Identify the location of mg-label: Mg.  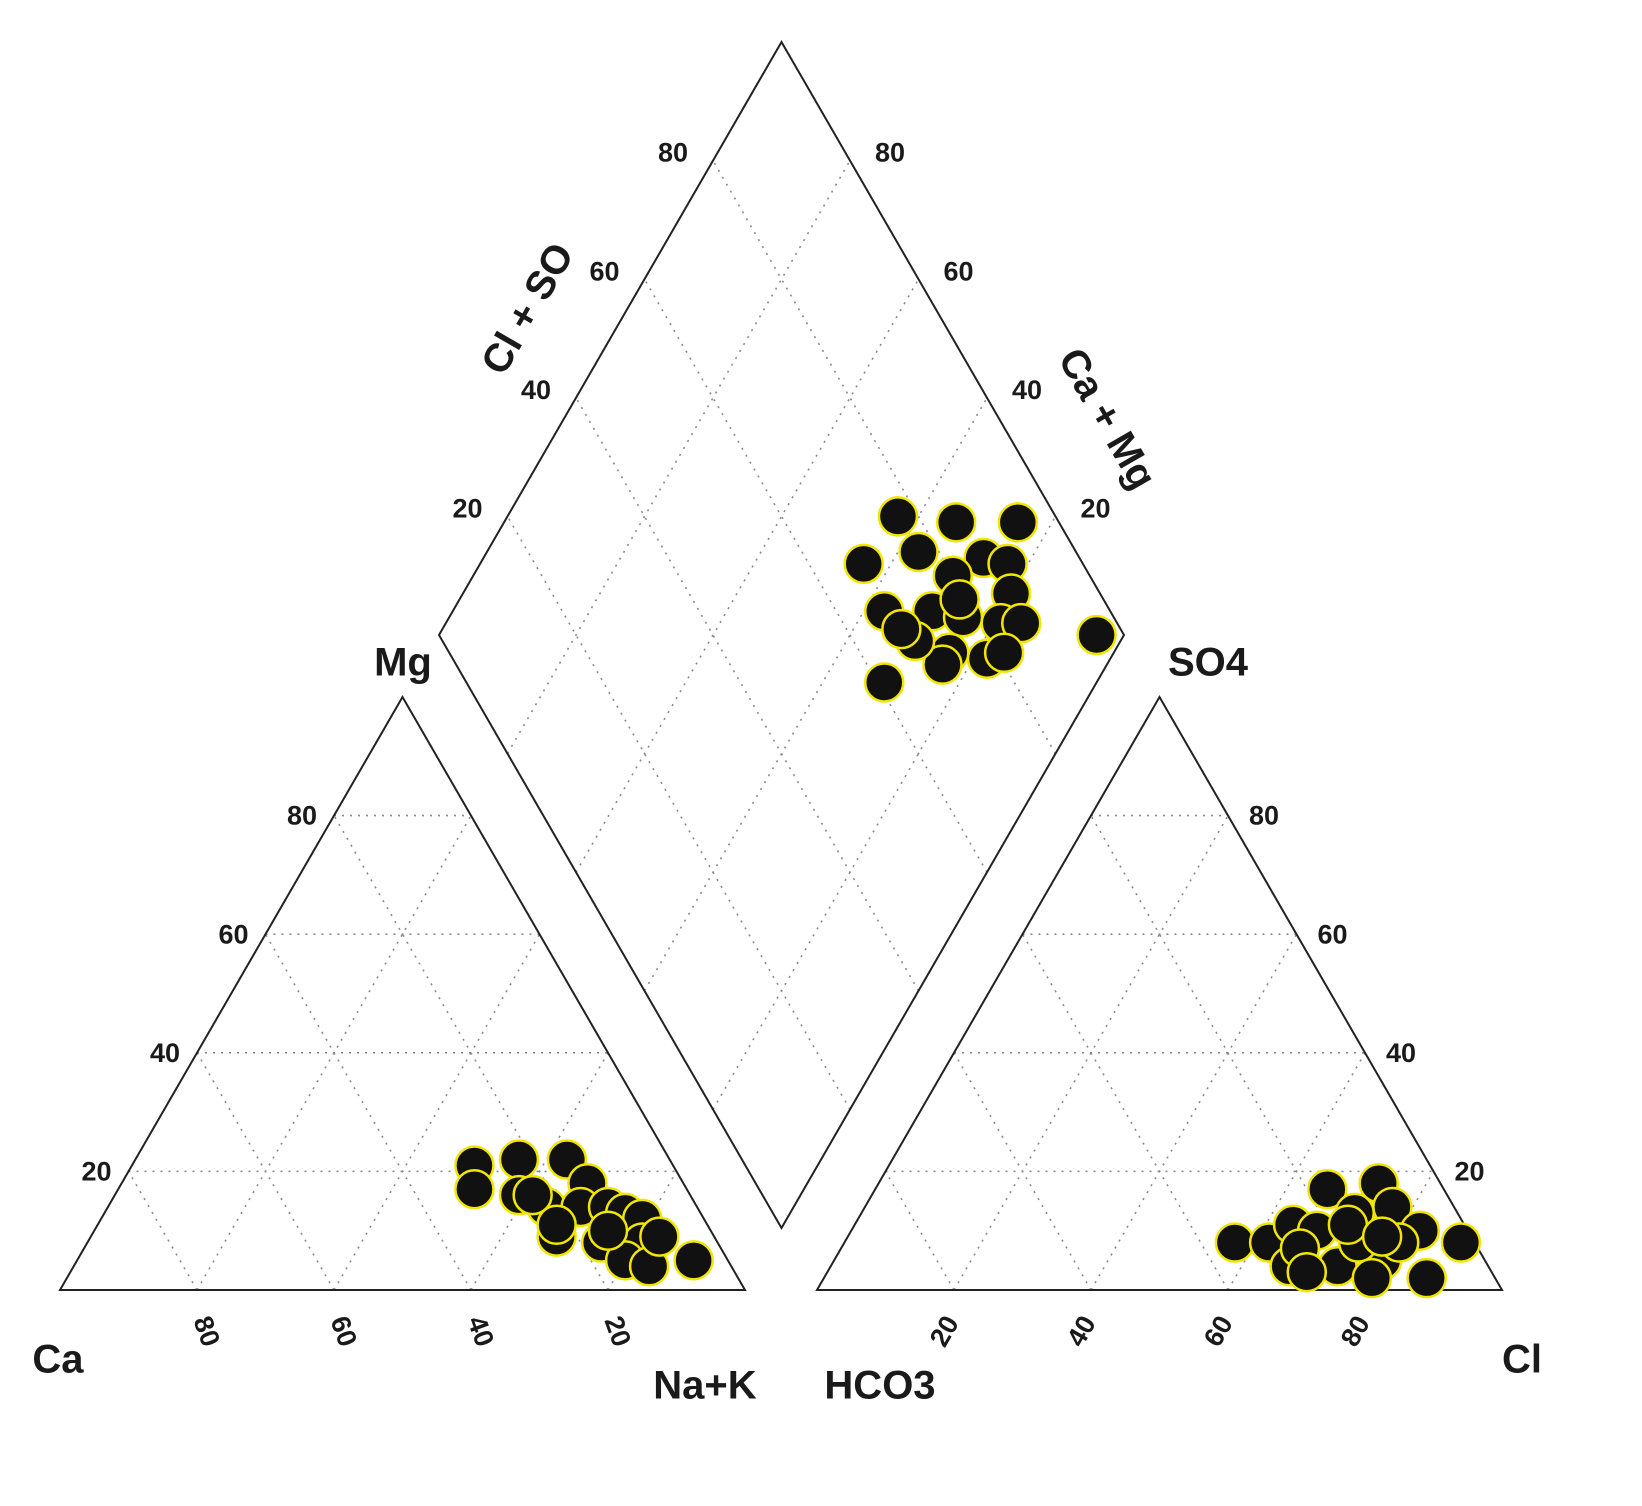
(403, 663).